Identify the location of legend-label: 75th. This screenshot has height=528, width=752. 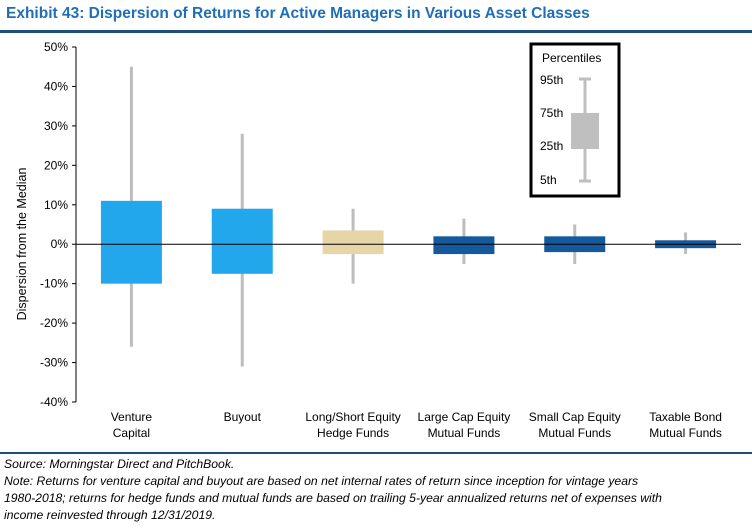
(551, 113).